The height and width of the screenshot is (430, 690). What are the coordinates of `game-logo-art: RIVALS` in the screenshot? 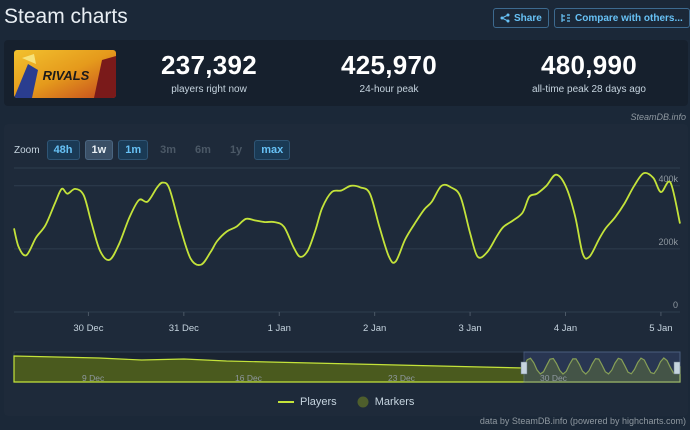 It's located at (65, 74).